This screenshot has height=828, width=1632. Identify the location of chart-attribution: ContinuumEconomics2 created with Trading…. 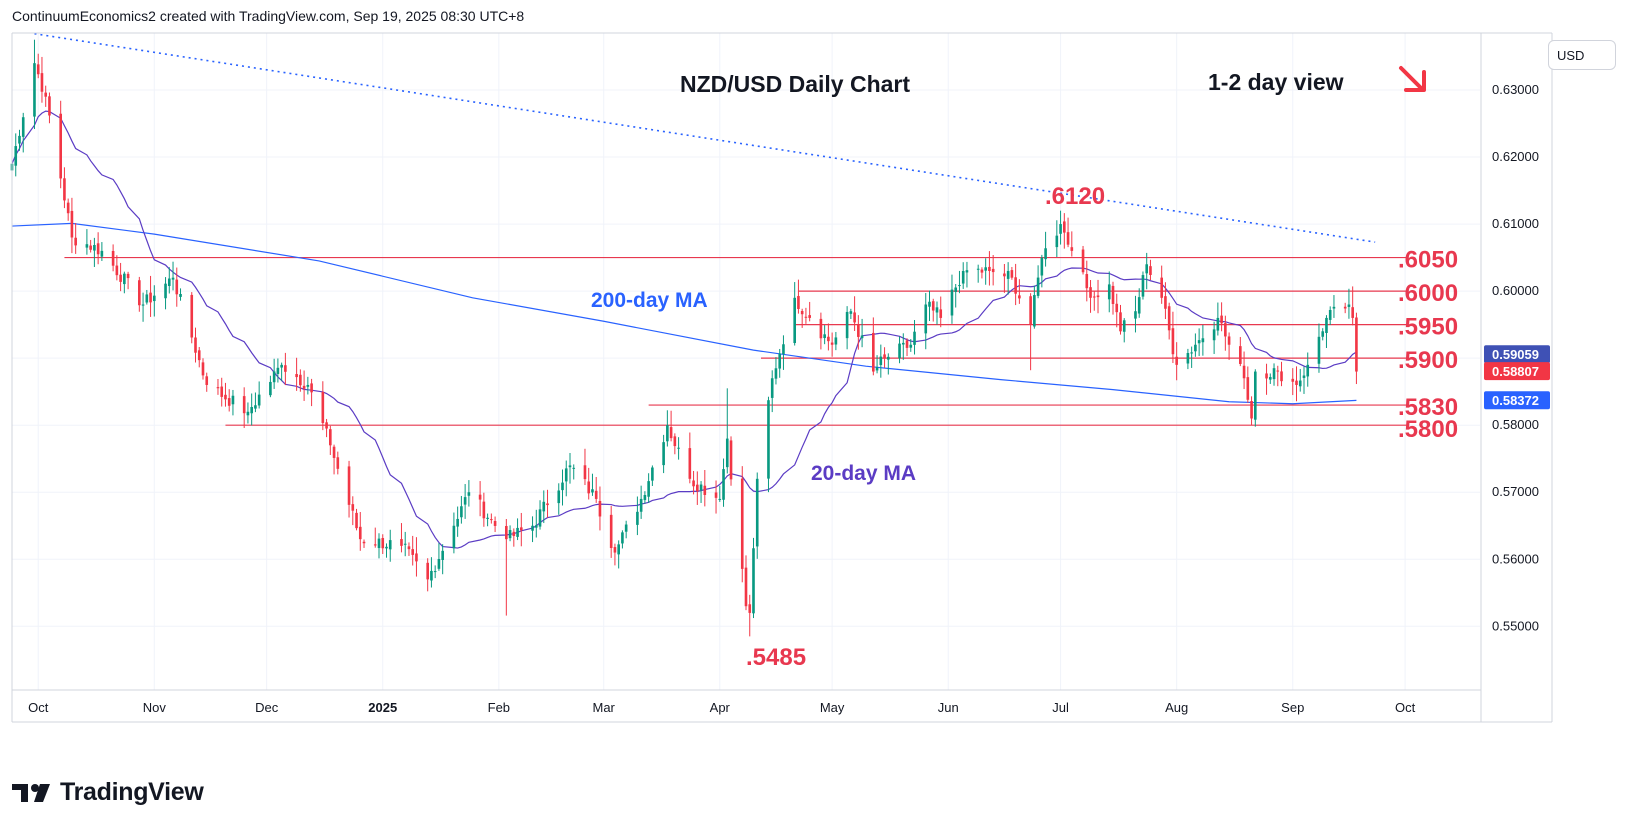
(268, 16).